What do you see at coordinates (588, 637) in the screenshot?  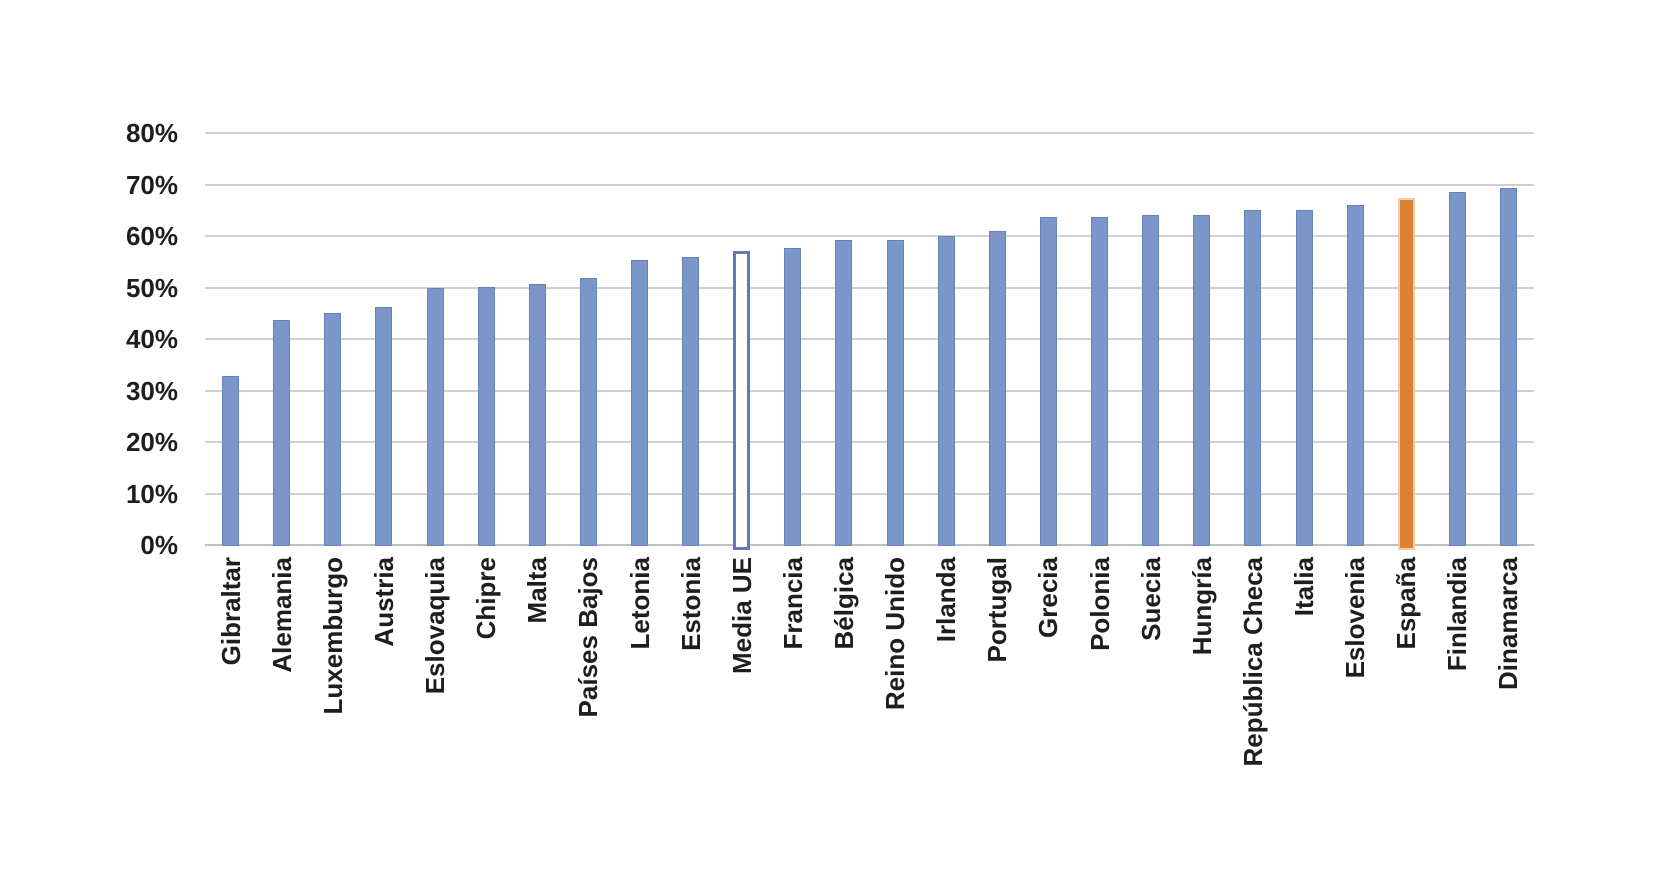 I see `x-axis-category-label: Países Bajos` at bounding box center [588, 637].